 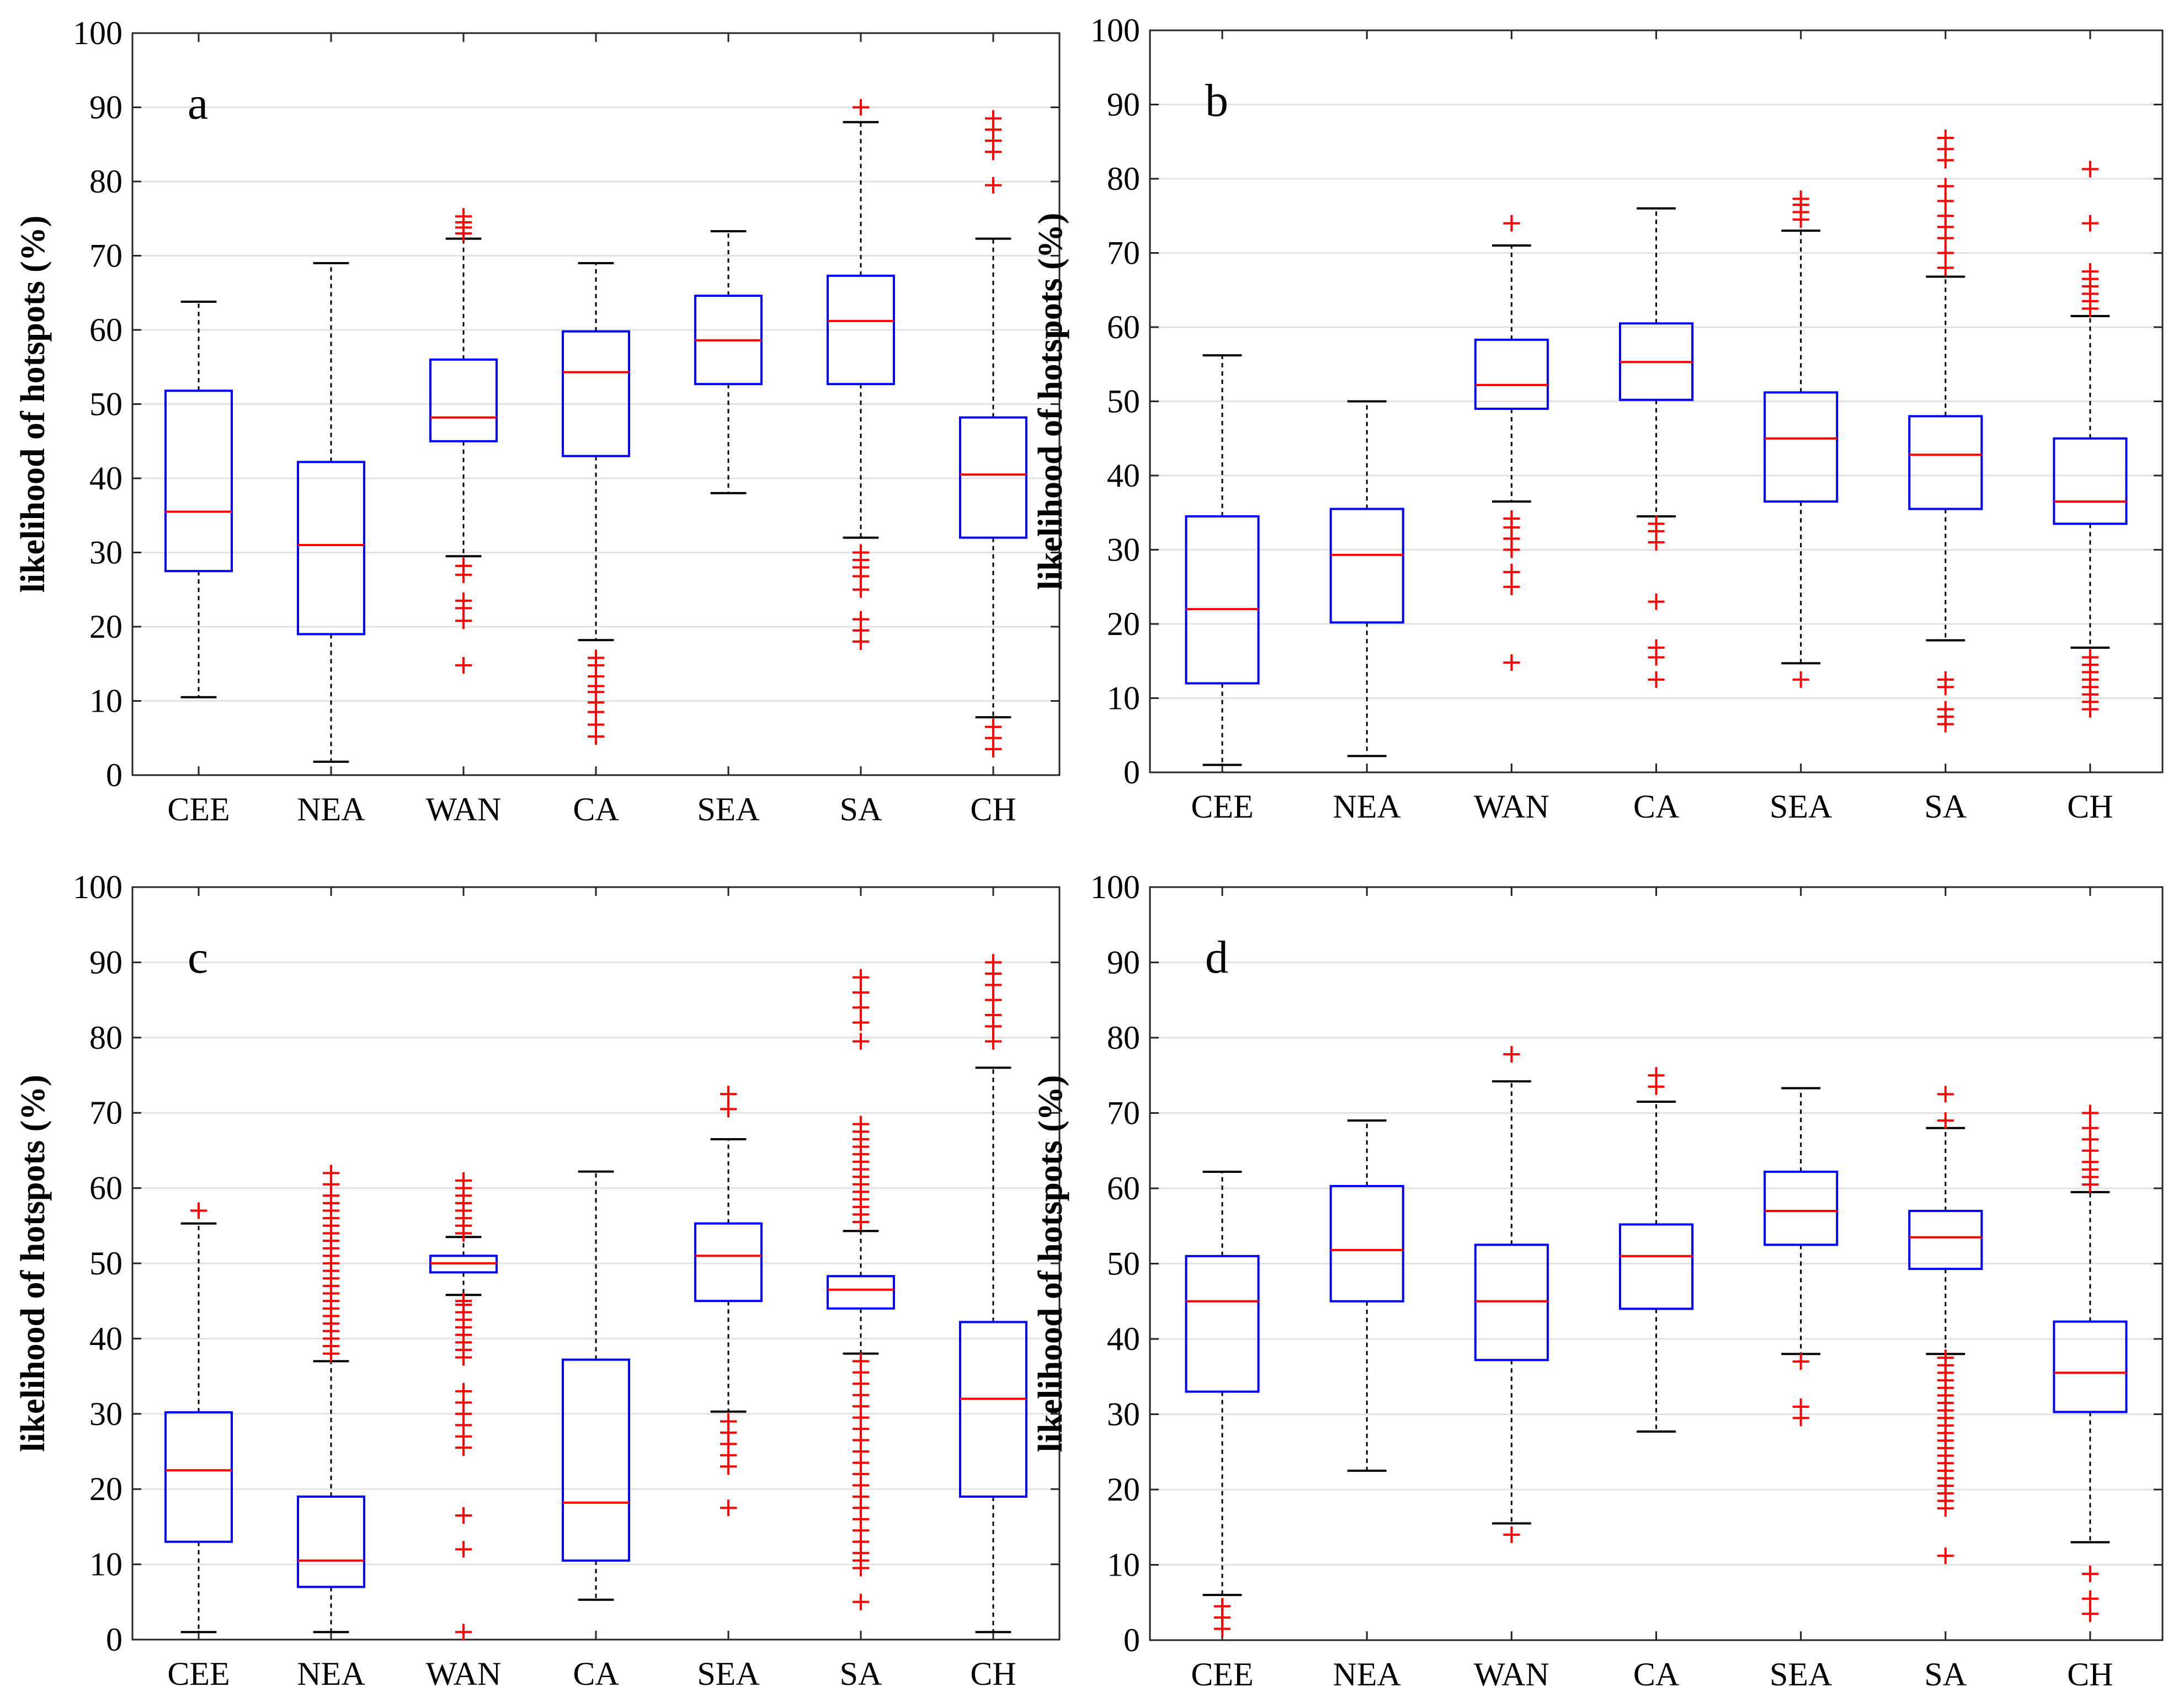 I want to click on panel-d-ytick-label: 40, so click(x=1123, y=1339).